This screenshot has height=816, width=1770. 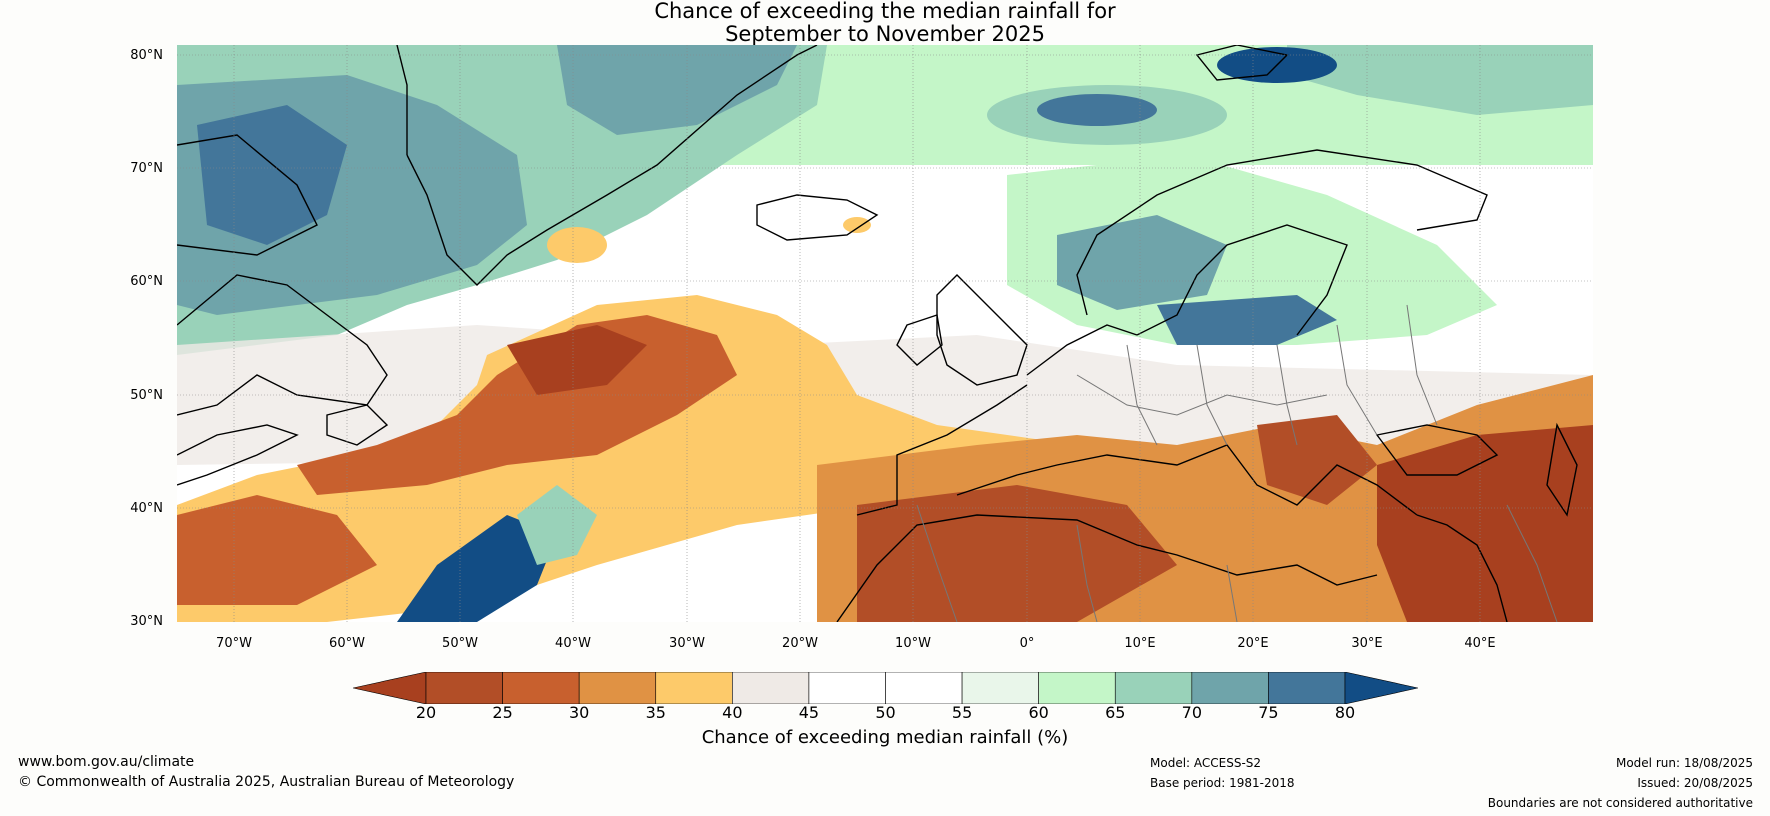 What do you see at coordinates (1082, 350) in the screenshot?
I see `north-sea-coast` at bounding box center [1082, 350].